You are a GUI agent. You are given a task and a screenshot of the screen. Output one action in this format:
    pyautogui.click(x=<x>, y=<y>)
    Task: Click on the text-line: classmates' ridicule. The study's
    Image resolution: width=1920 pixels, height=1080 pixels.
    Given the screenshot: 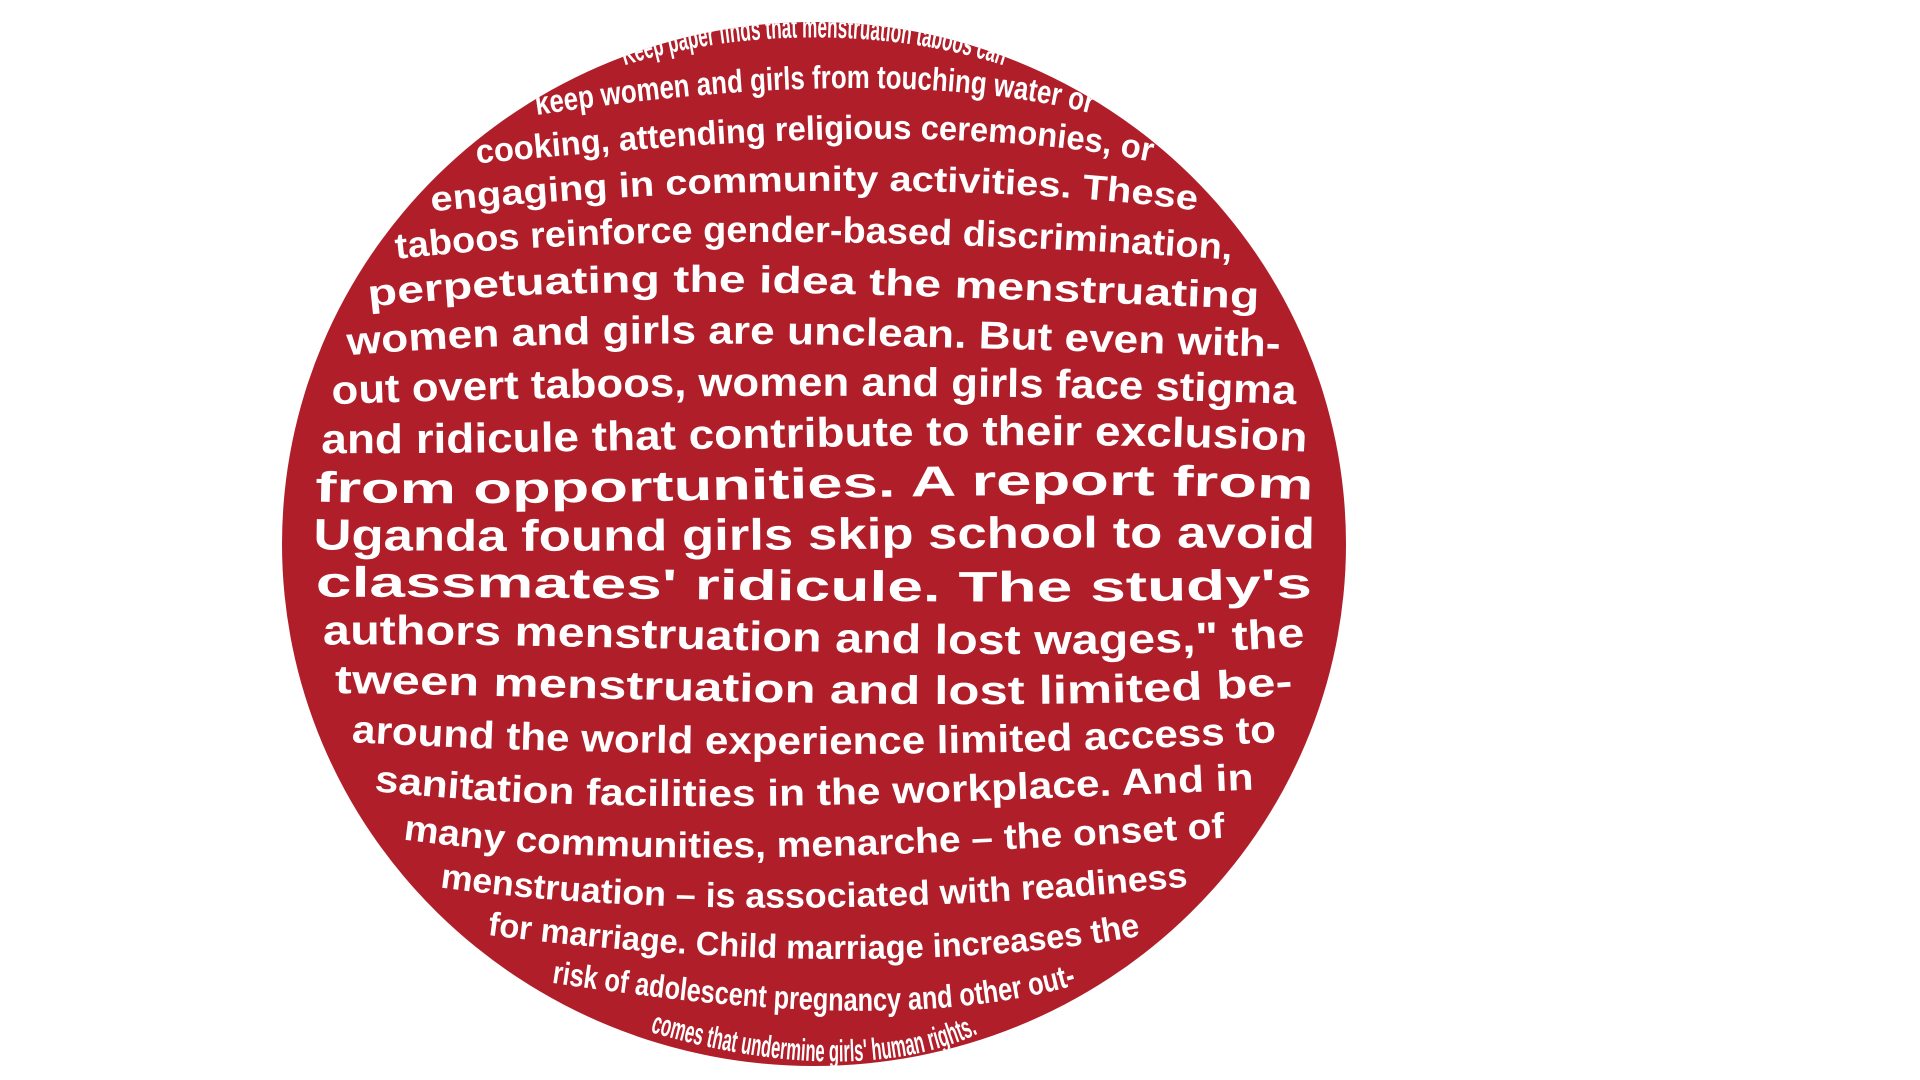 What is the action you would take?
    pyautogui.click(x=814, y=585)
    